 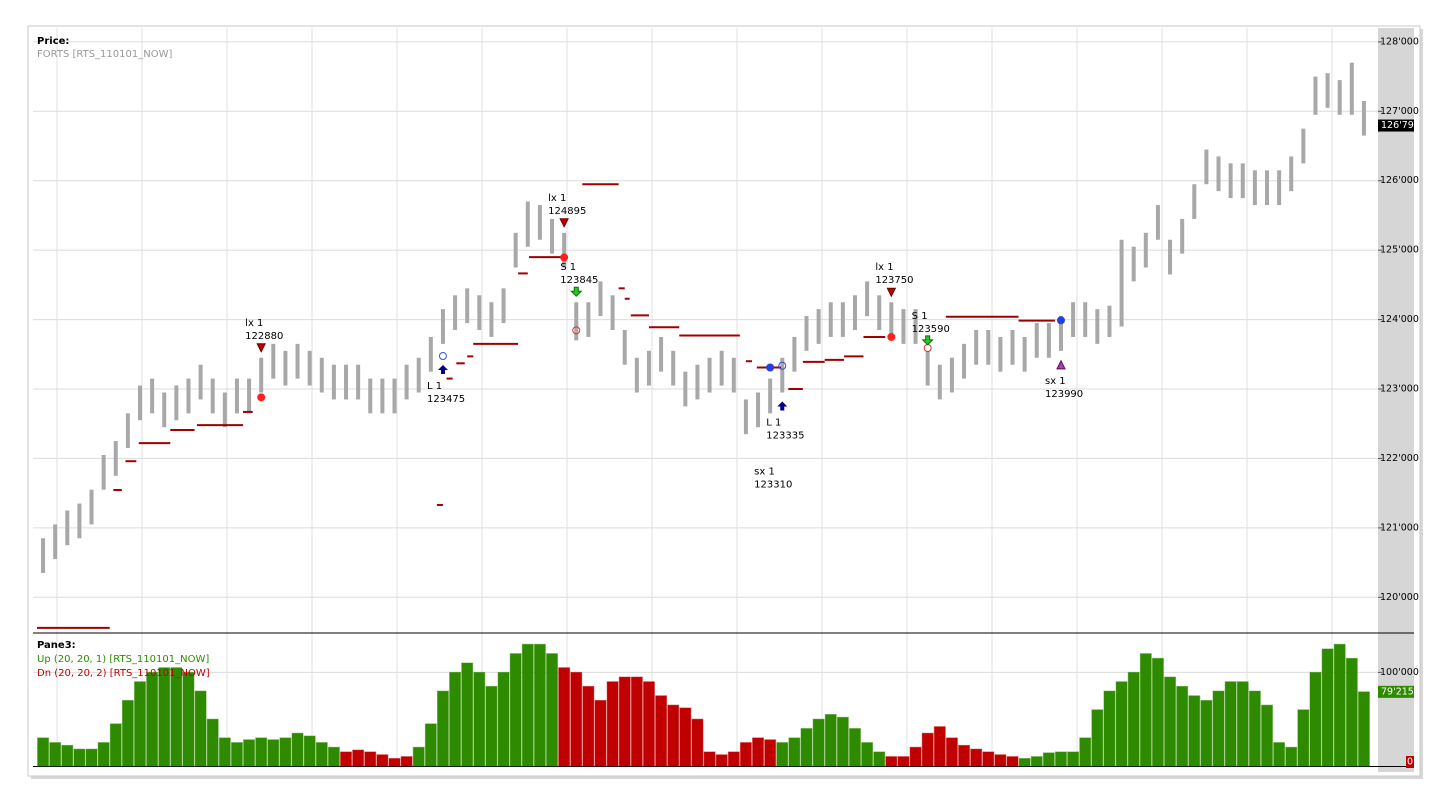 I want to click on axis-panel, so click(x=1396, y=400).